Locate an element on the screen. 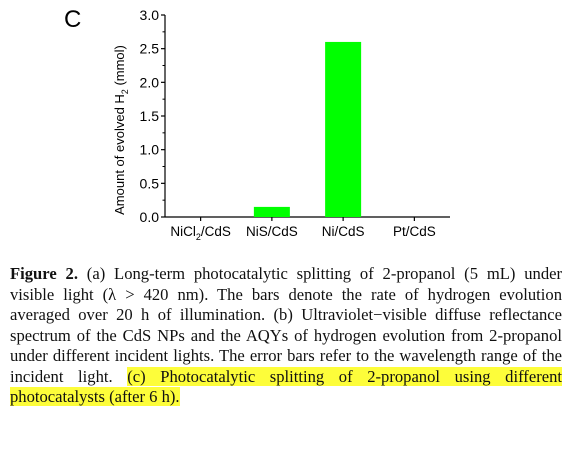 This screenshot has height=456, width=570. y-tick-label: 1.0 is located at coordinates (150, 150).